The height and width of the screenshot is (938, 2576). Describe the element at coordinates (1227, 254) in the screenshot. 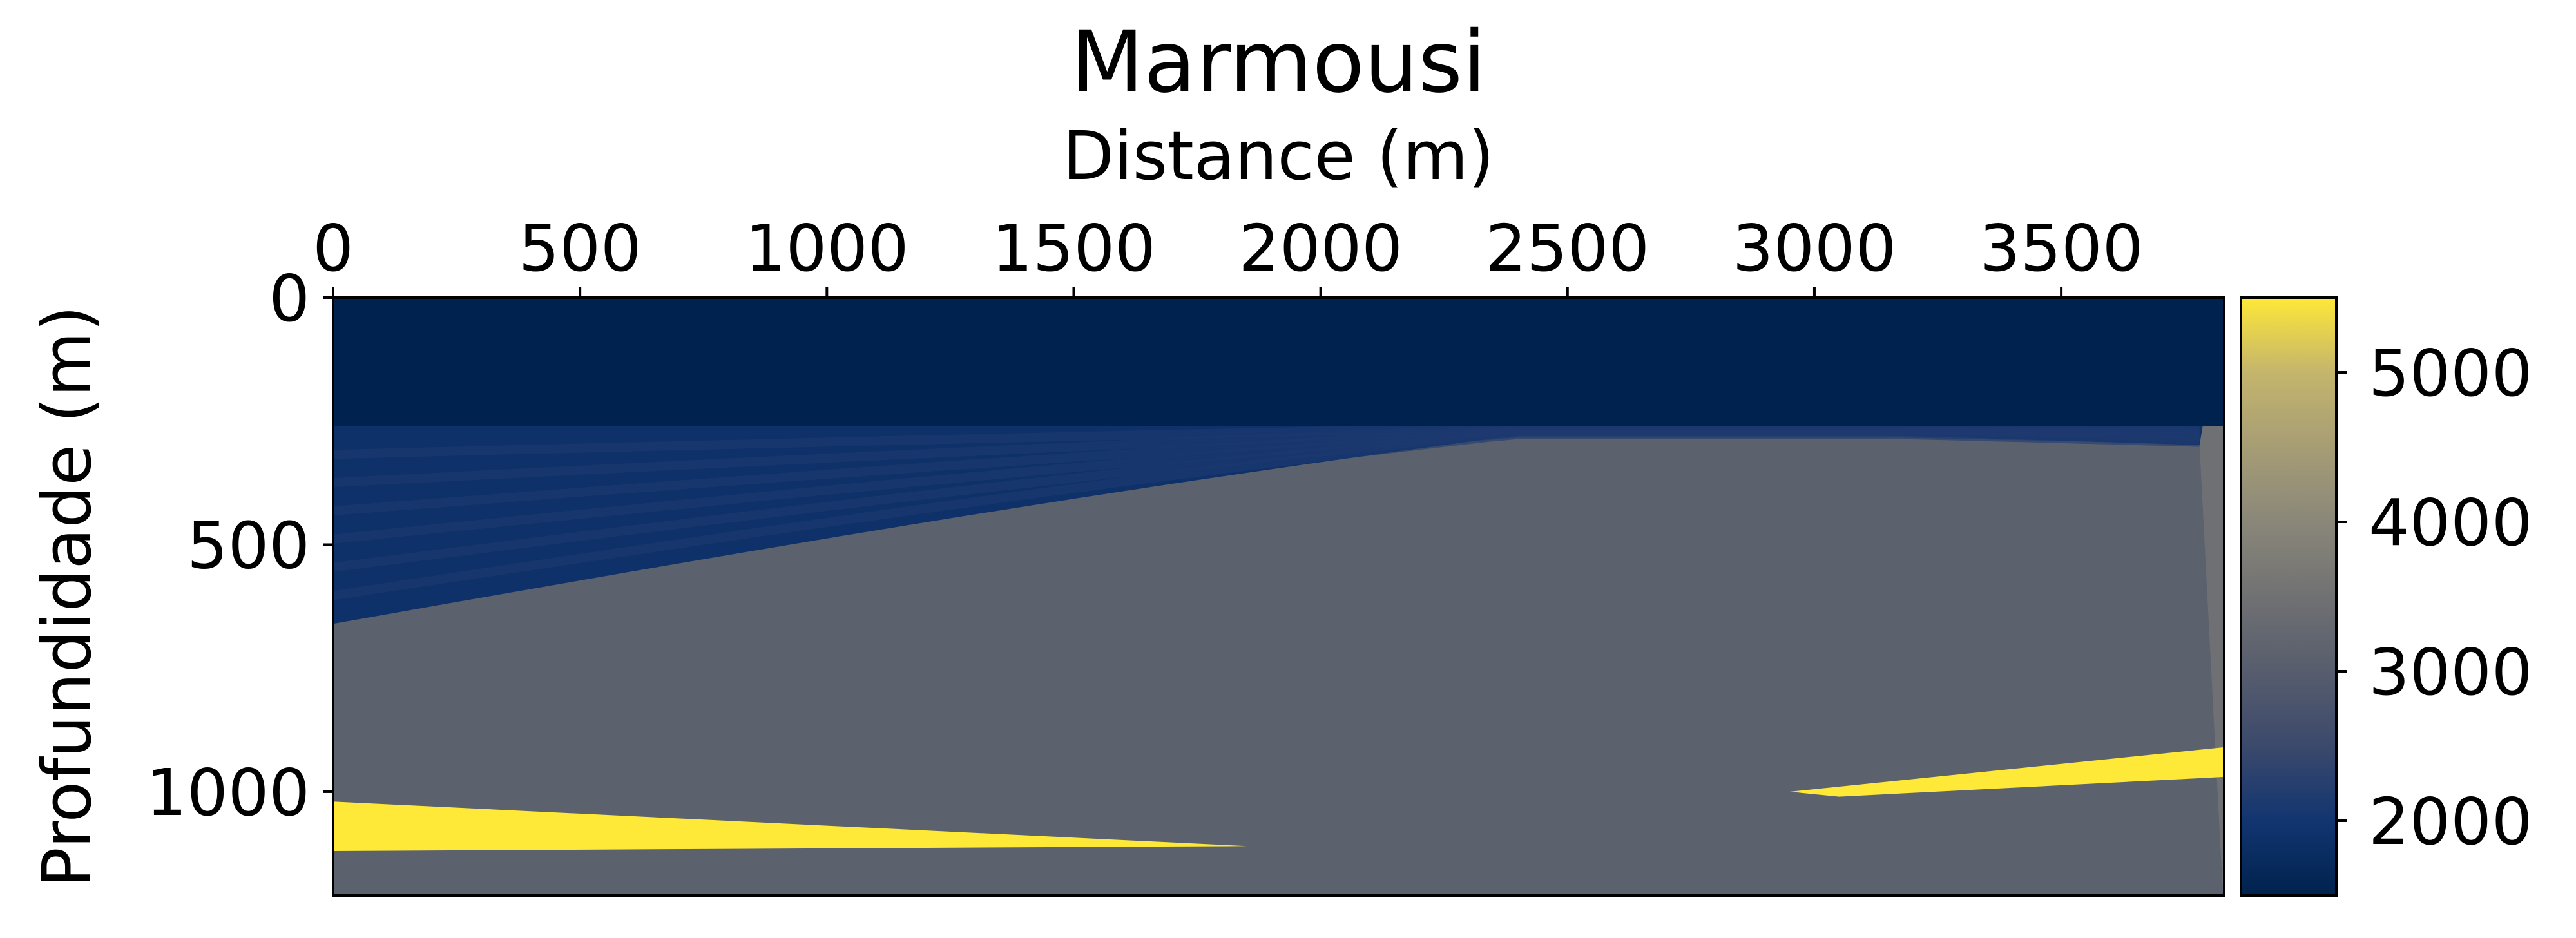

I see `x-axis: 0 500 1000 1500 2000 2500 3000 3500` at that location.